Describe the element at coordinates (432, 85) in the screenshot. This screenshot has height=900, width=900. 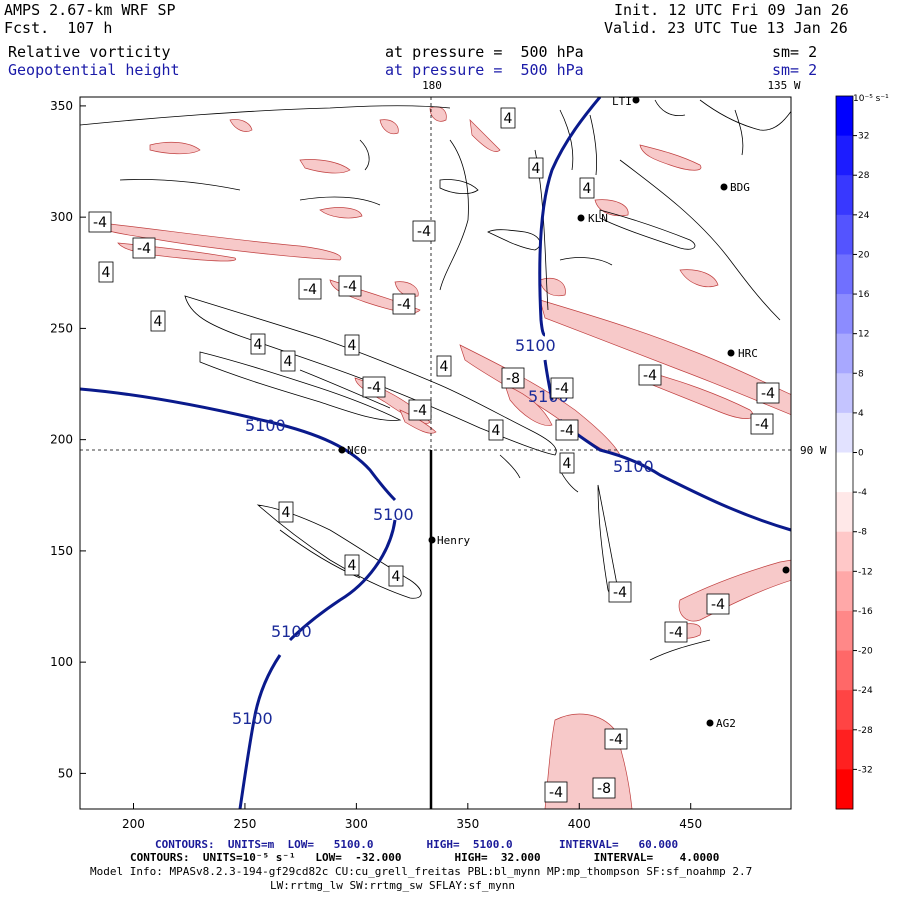
I see `lon-label-180: 180` at that location.